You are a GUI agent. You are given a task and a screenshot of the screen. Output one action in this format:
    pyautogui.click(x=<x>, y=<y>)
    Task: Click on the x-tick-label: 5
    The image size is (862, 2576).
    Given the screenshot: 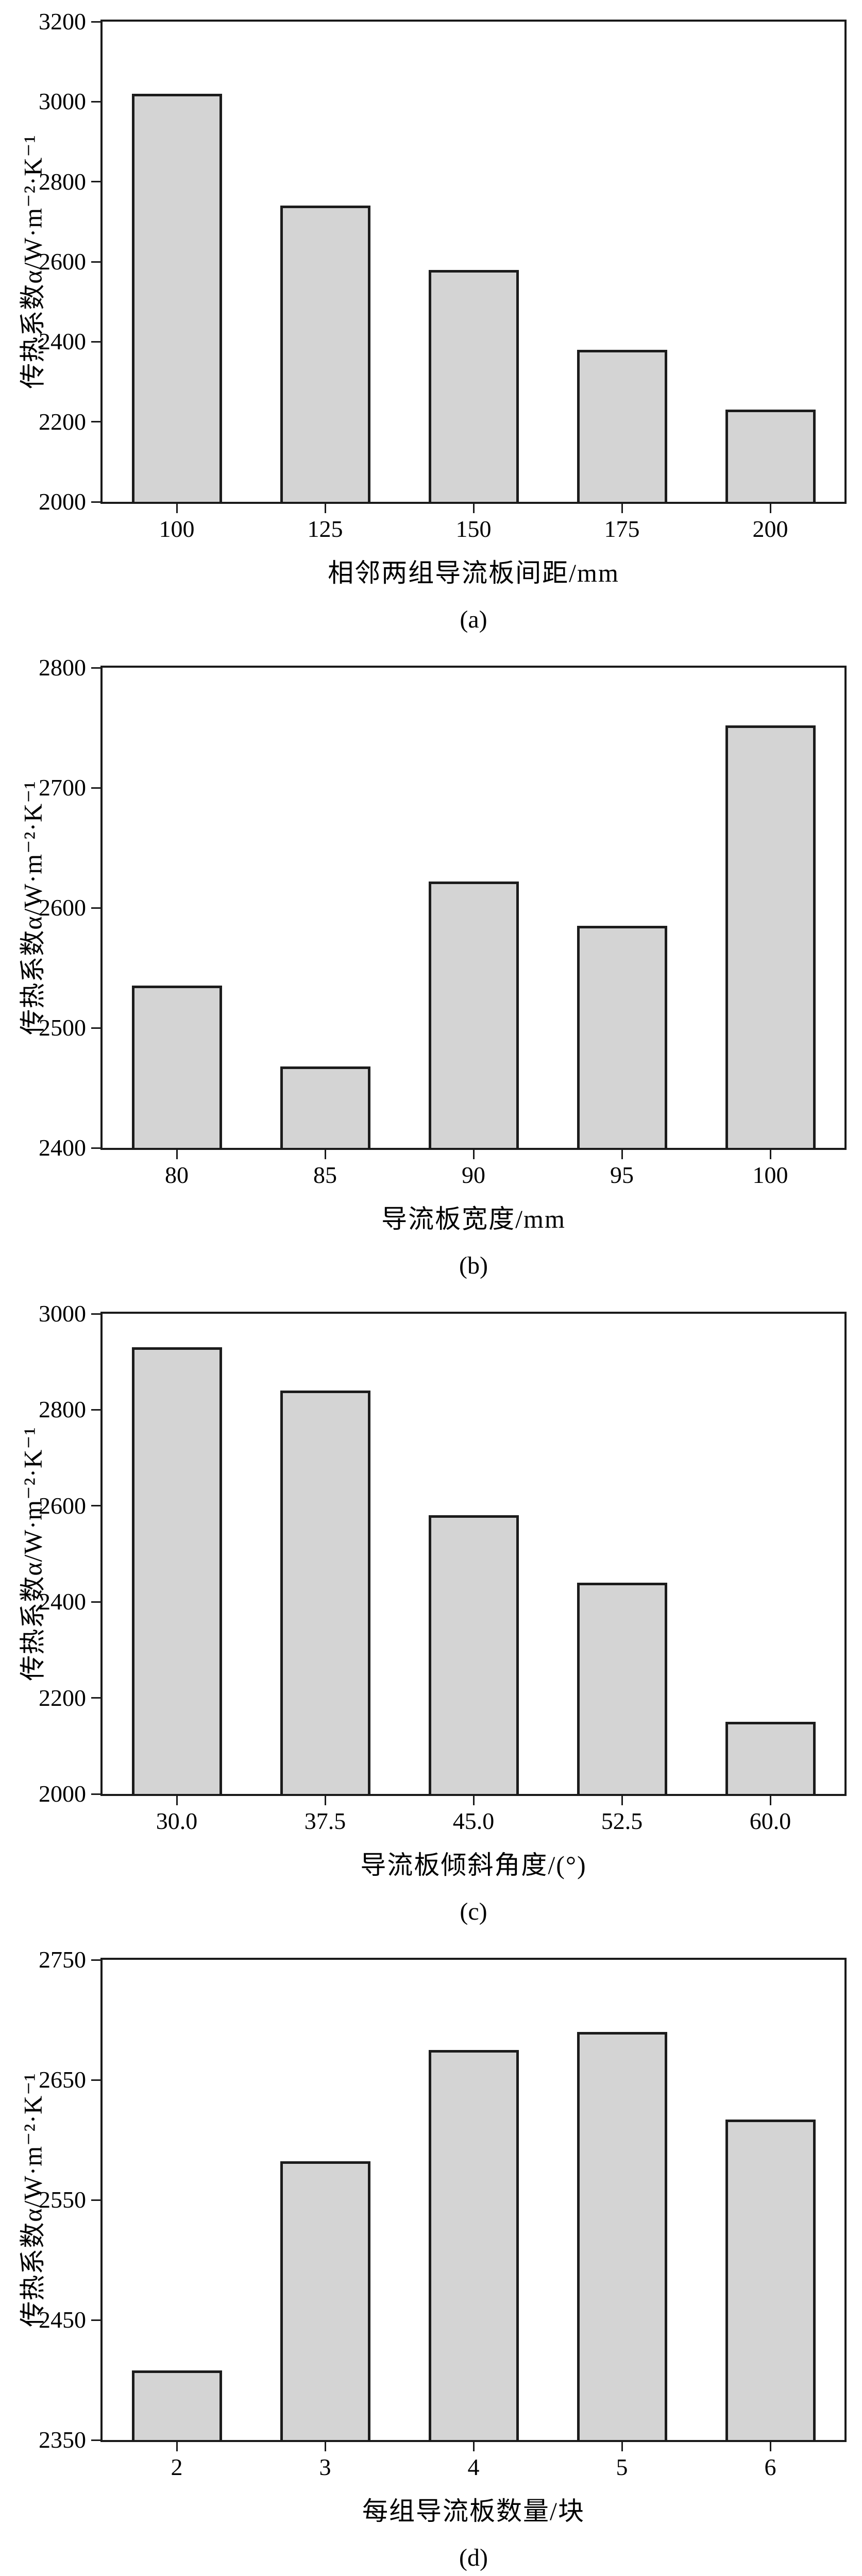 What is the action you would take?
    pyautogui.click(x=622, y=2467)
    